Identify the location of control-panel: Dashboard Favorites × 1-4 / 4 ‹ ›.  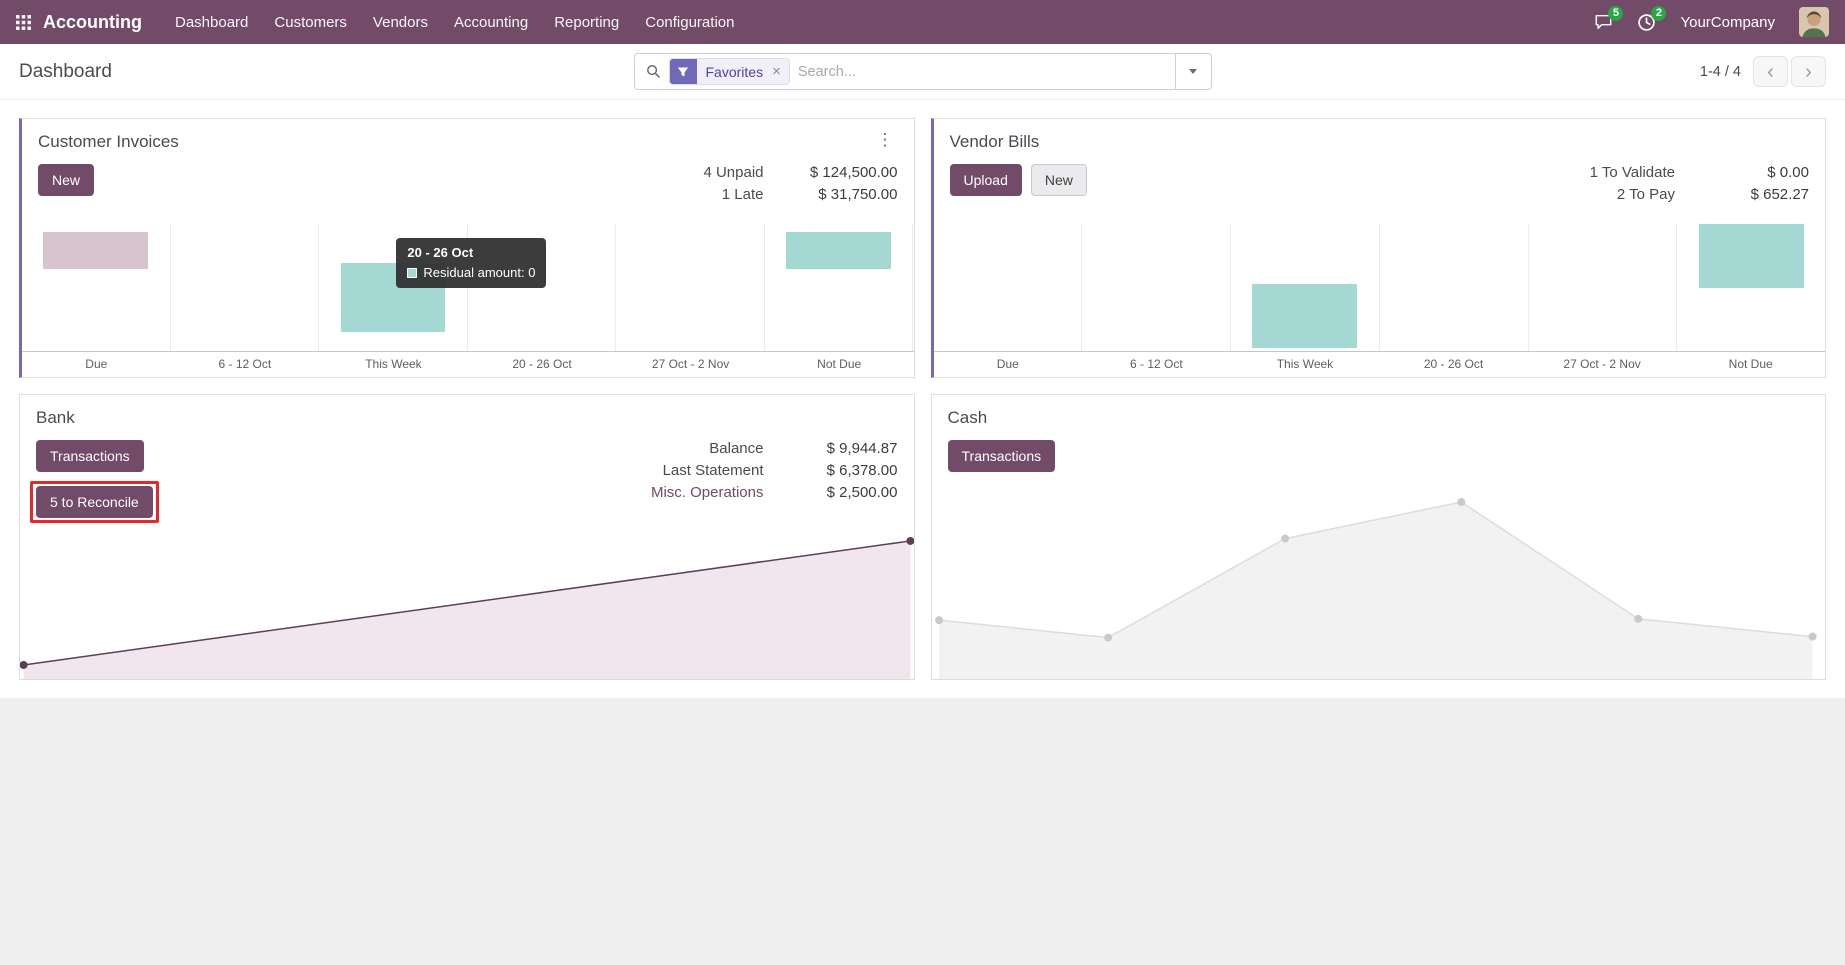
(922, 72).